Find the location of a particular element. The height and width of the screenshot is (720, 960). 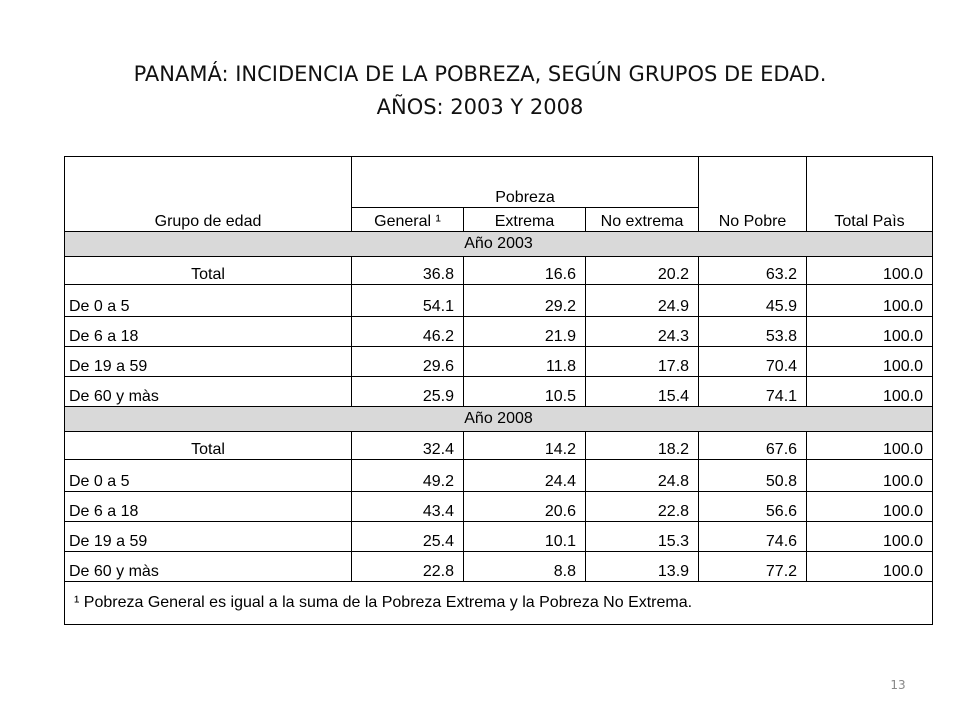

value-cell: 74.6 is located at coordinates (753, 536).